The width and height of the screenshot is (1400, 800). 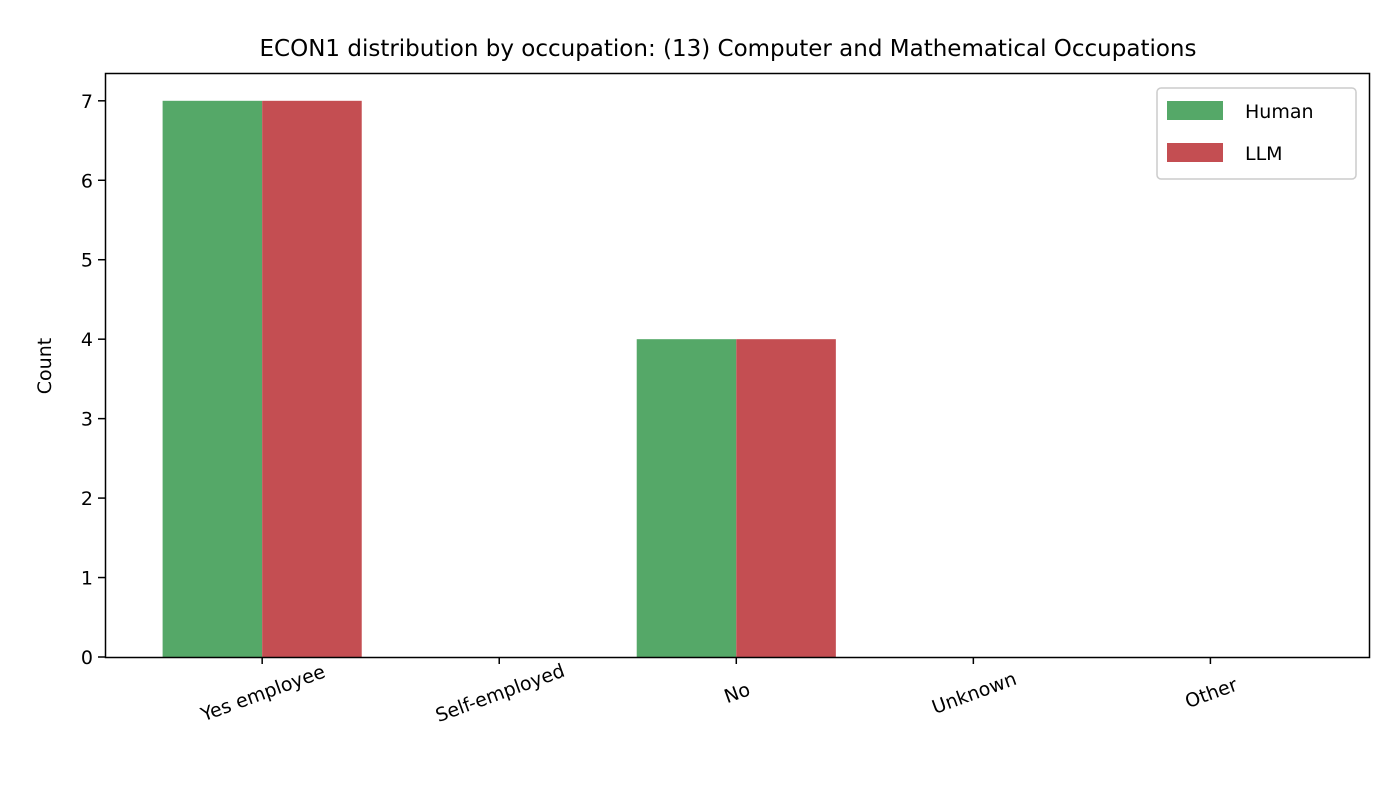 I want to click on x-tick-label-2: No, so click(x=737, y=694).